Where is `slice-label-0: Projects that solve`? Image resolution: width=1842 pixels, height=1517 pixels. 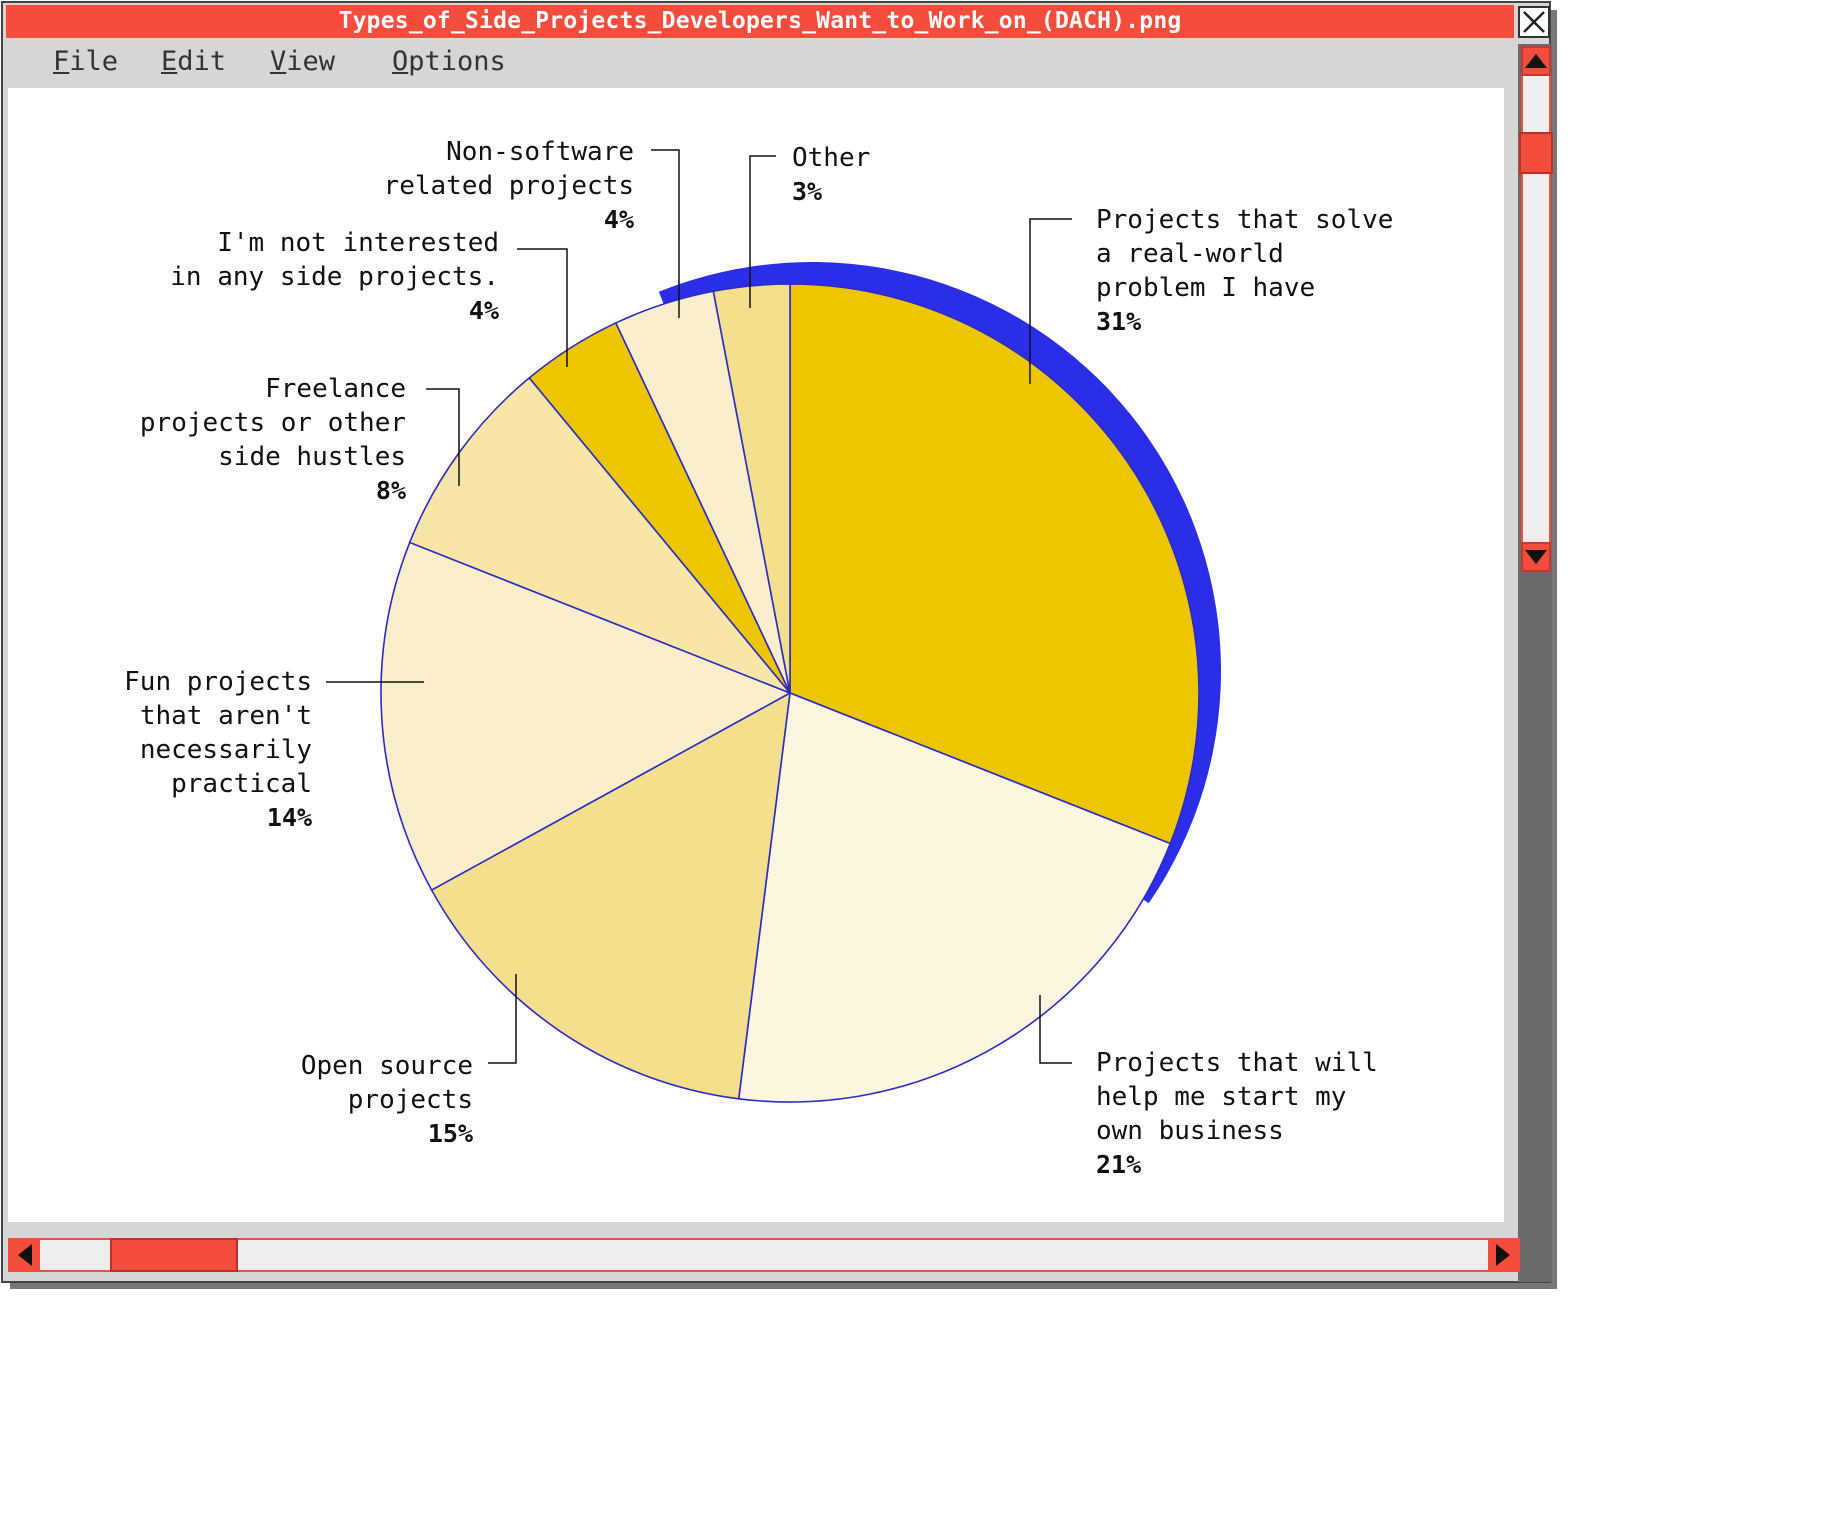 slice-label-0: Projects that solve is located at coordinates (1244, 220).